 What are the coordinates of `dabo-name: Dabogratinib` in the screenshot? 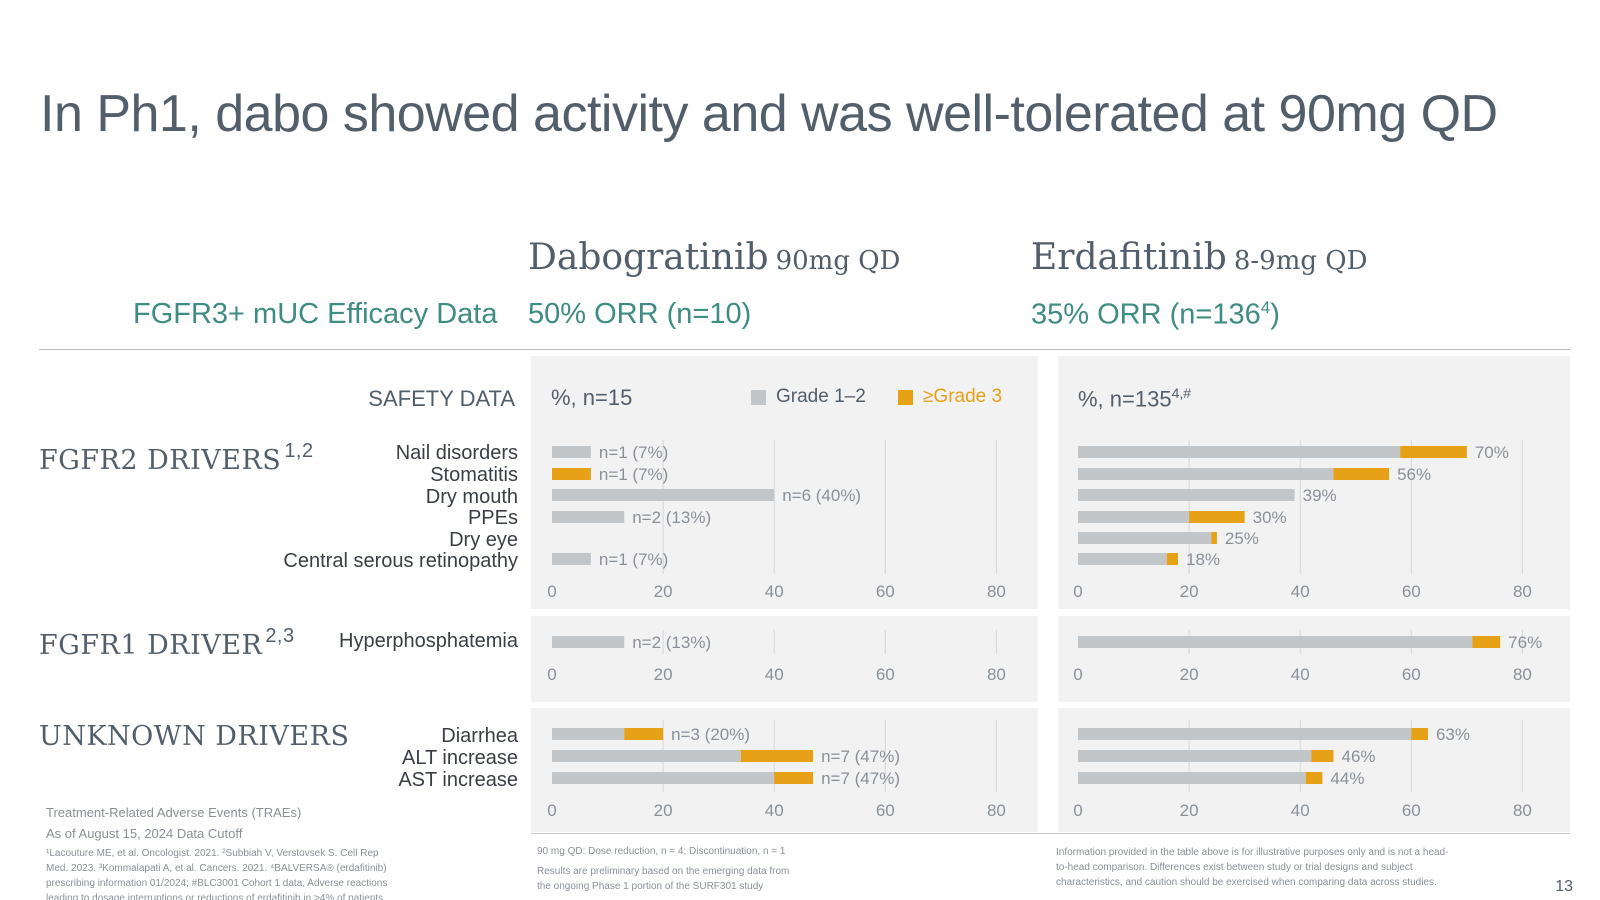 It's located at (648, 257).